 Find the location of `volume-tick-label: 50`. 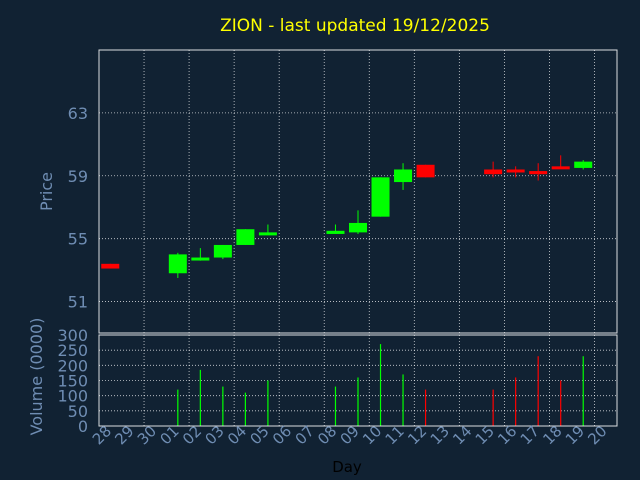

volume-tick-label: 50 is located at coordinates (78, 411).